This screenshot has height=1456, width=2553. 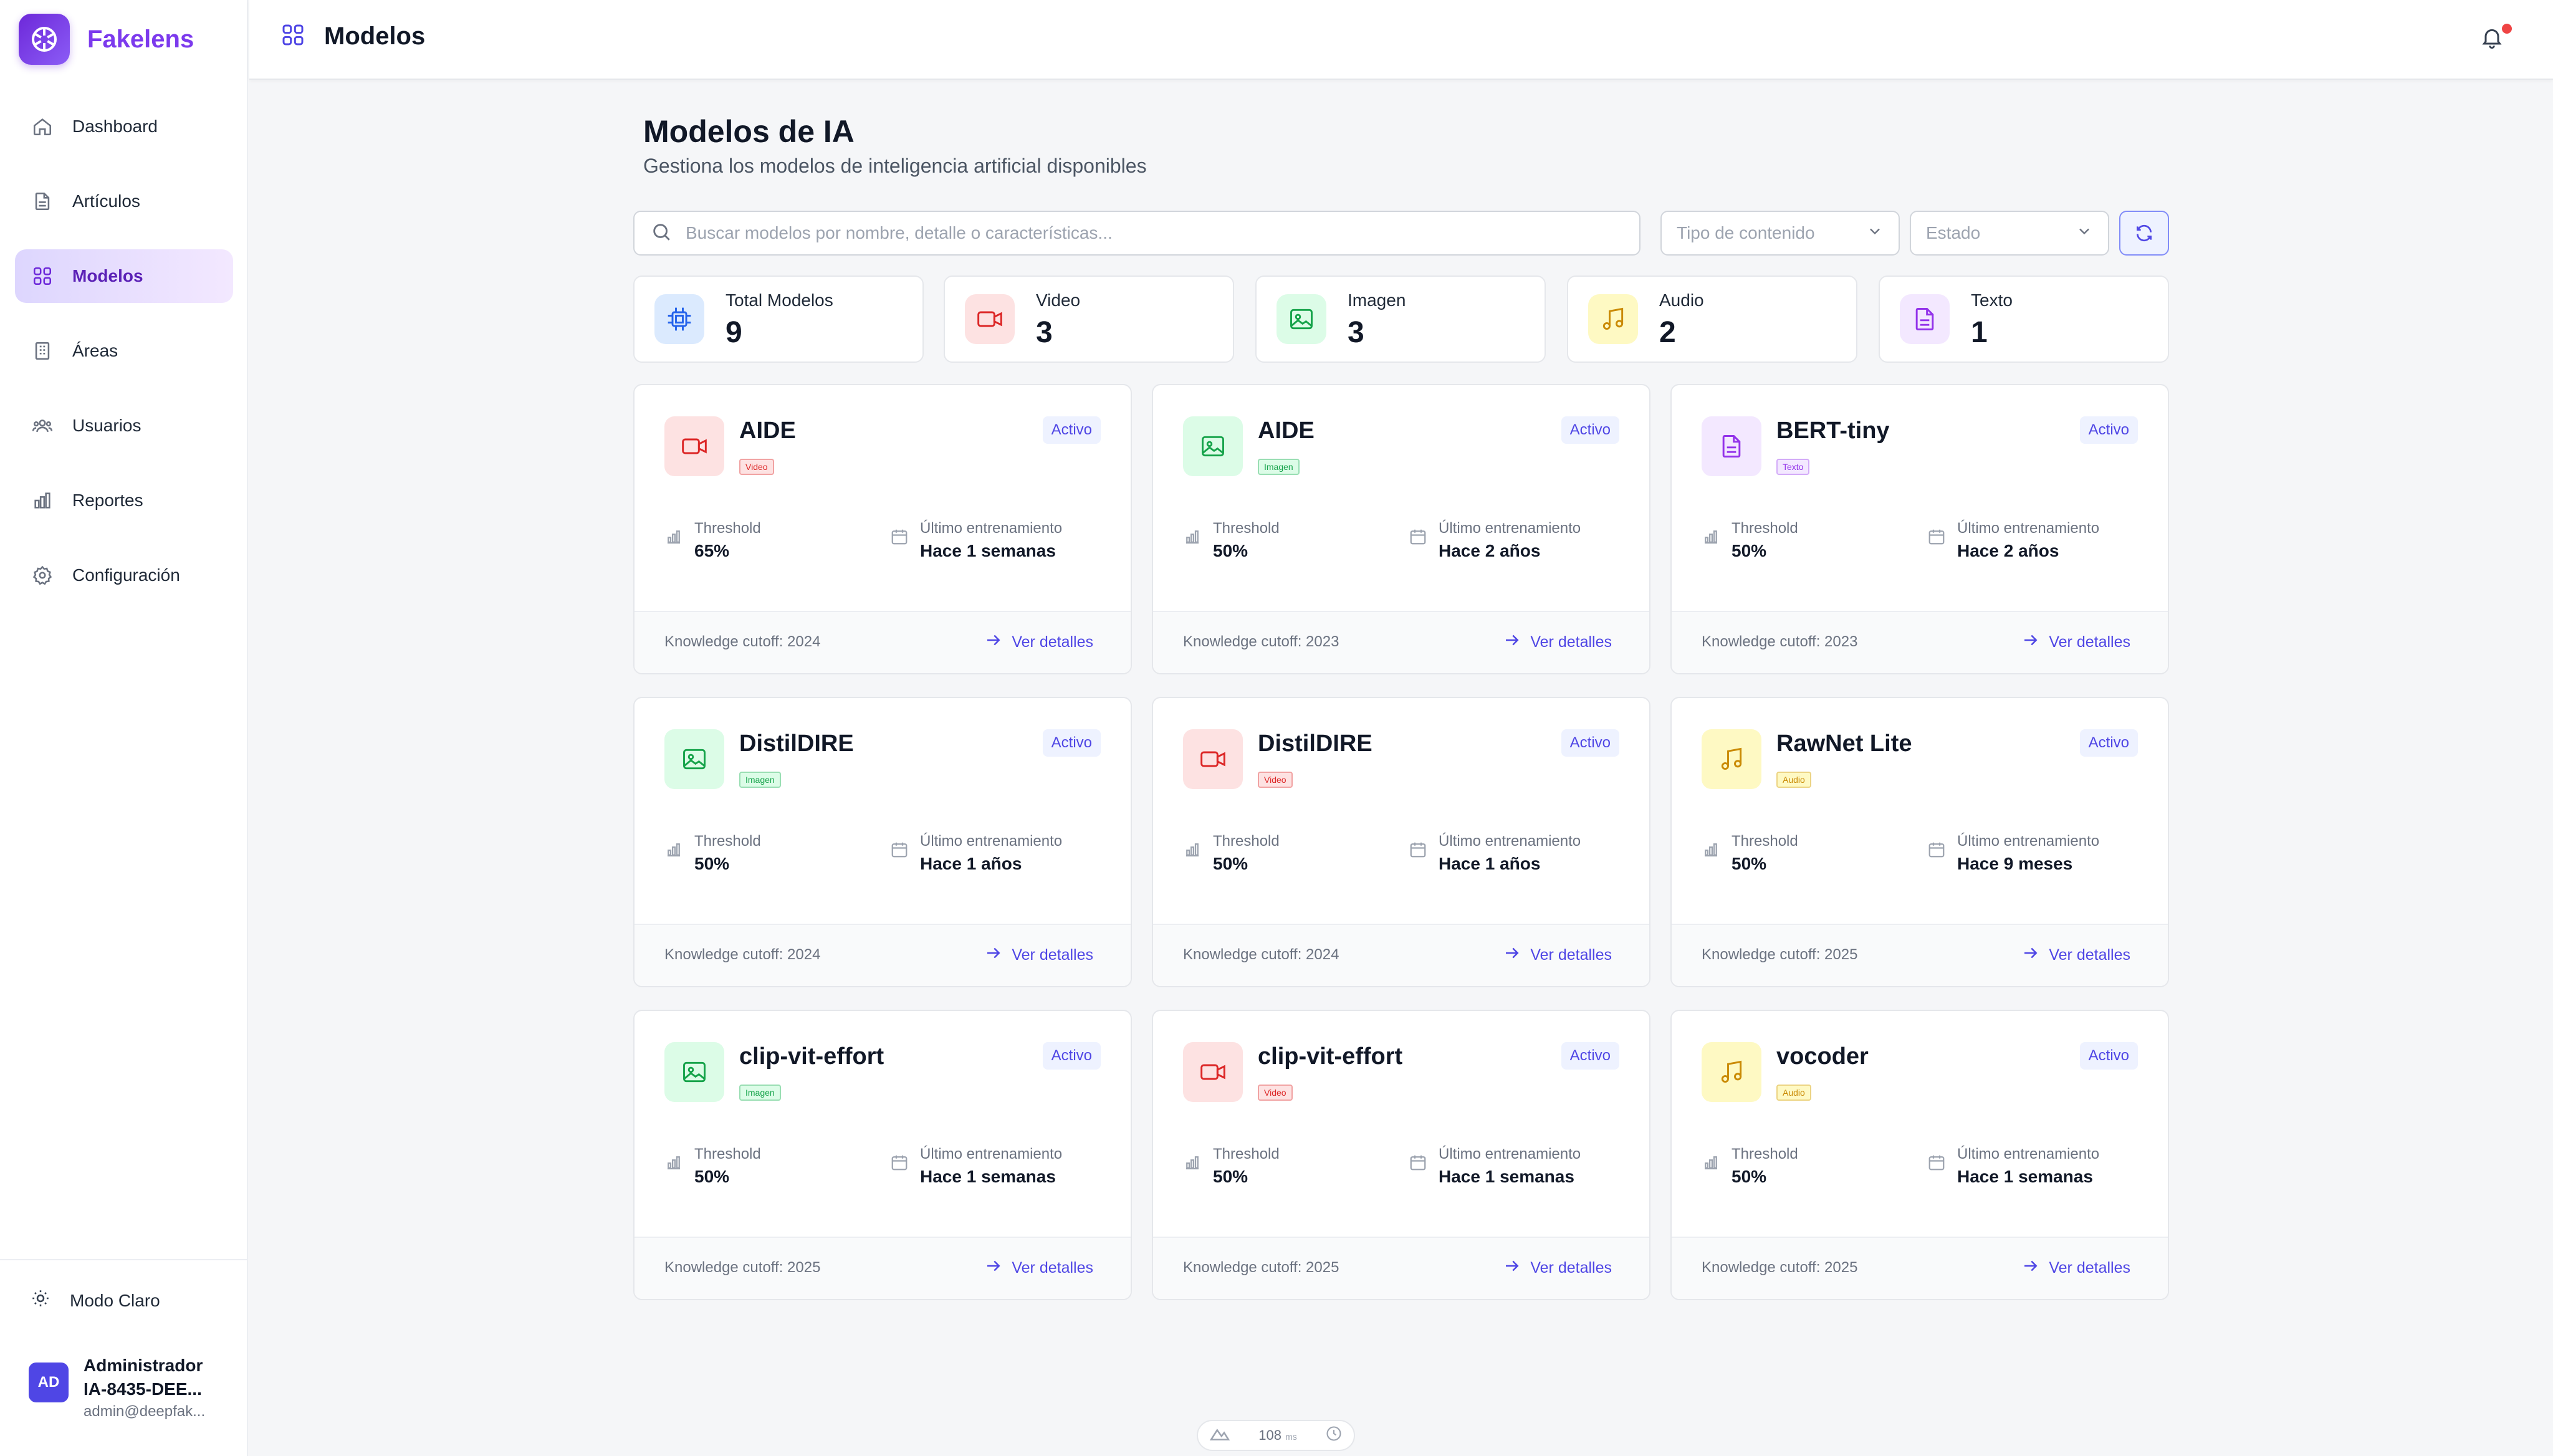 What do you see at coordinates (1219, 1436) in the screenshot?
I see `mountain-icon` at bounding box center [1219, 1436].